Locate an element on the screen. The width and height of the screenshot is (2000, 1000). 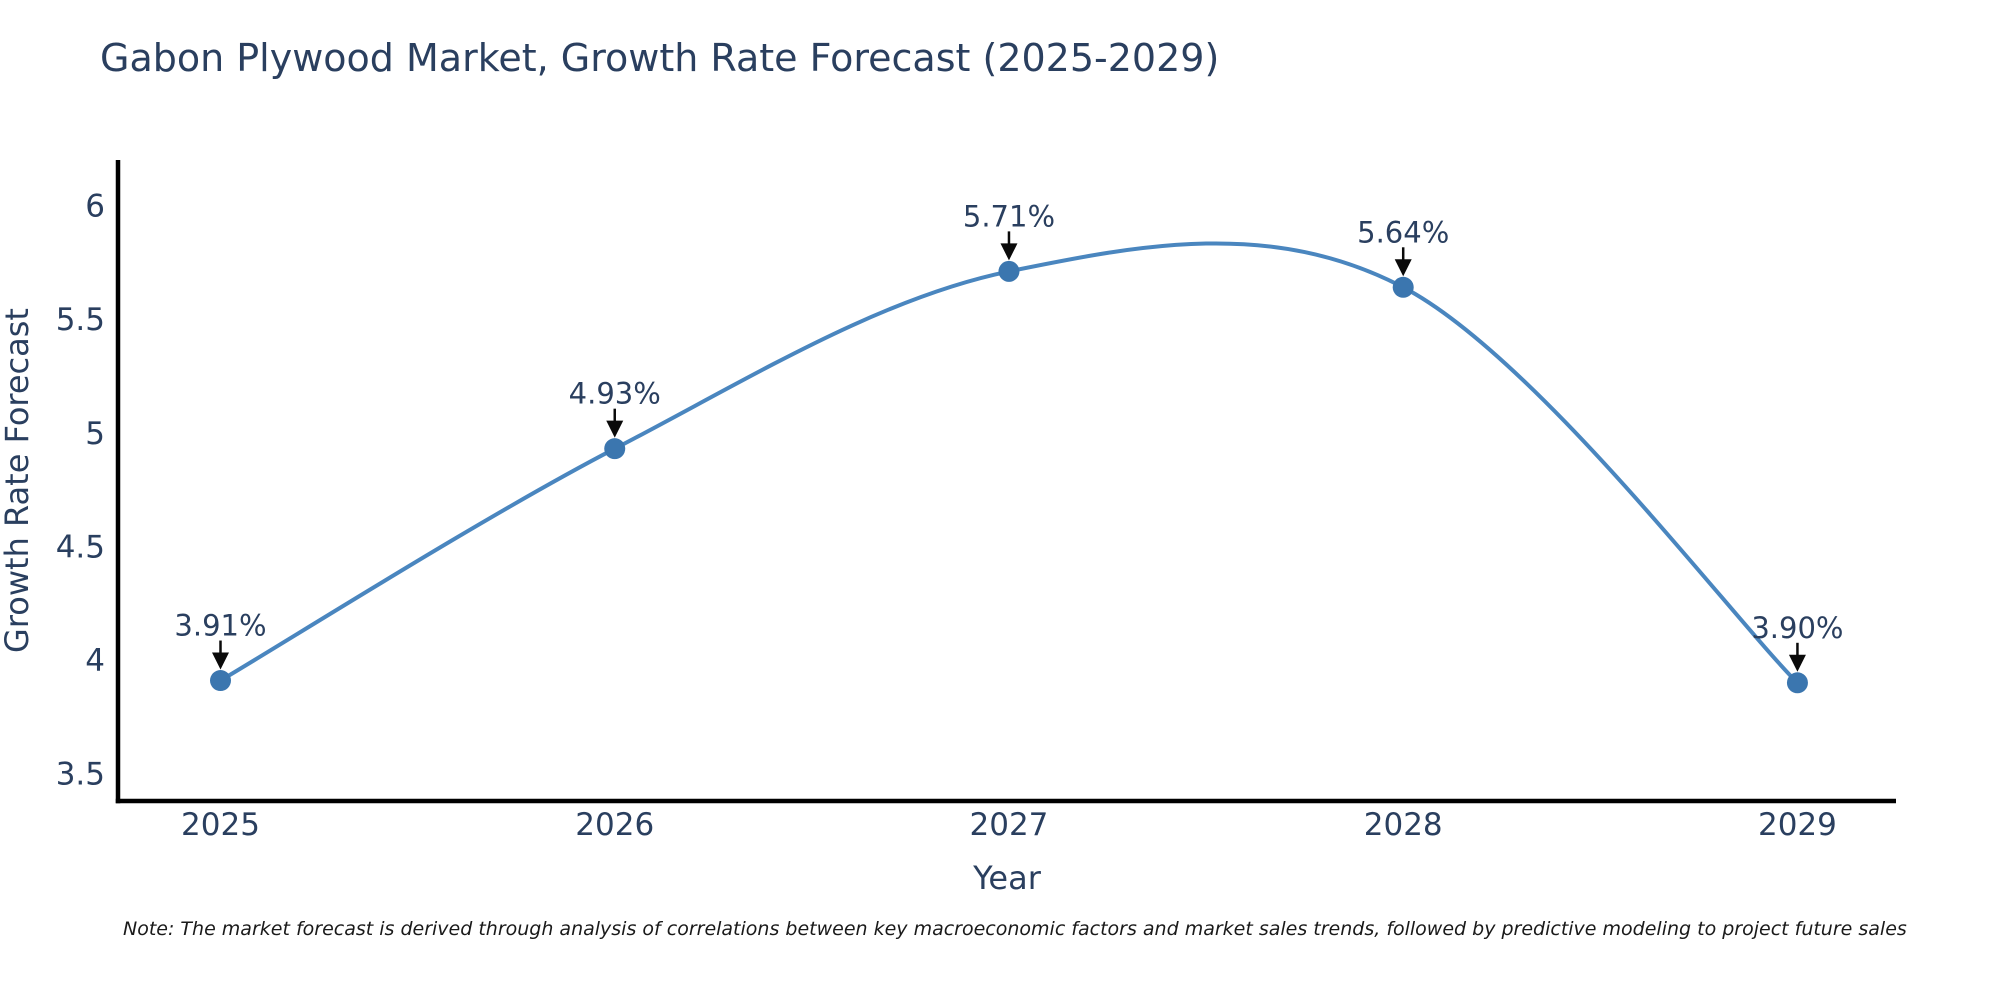
x-tick-label: 2025 is located at coordinates (220, 825).